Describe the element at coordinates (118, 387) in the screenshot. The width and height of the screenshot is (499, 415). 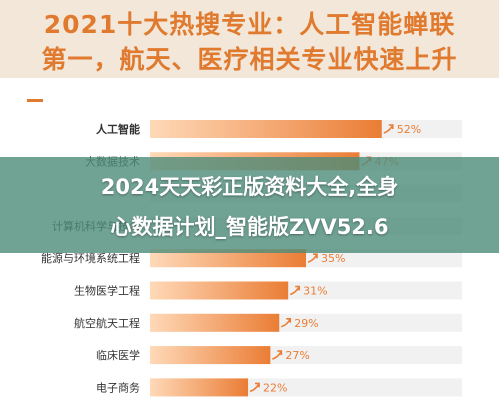
I see `category-label: 电子商务` at that location.